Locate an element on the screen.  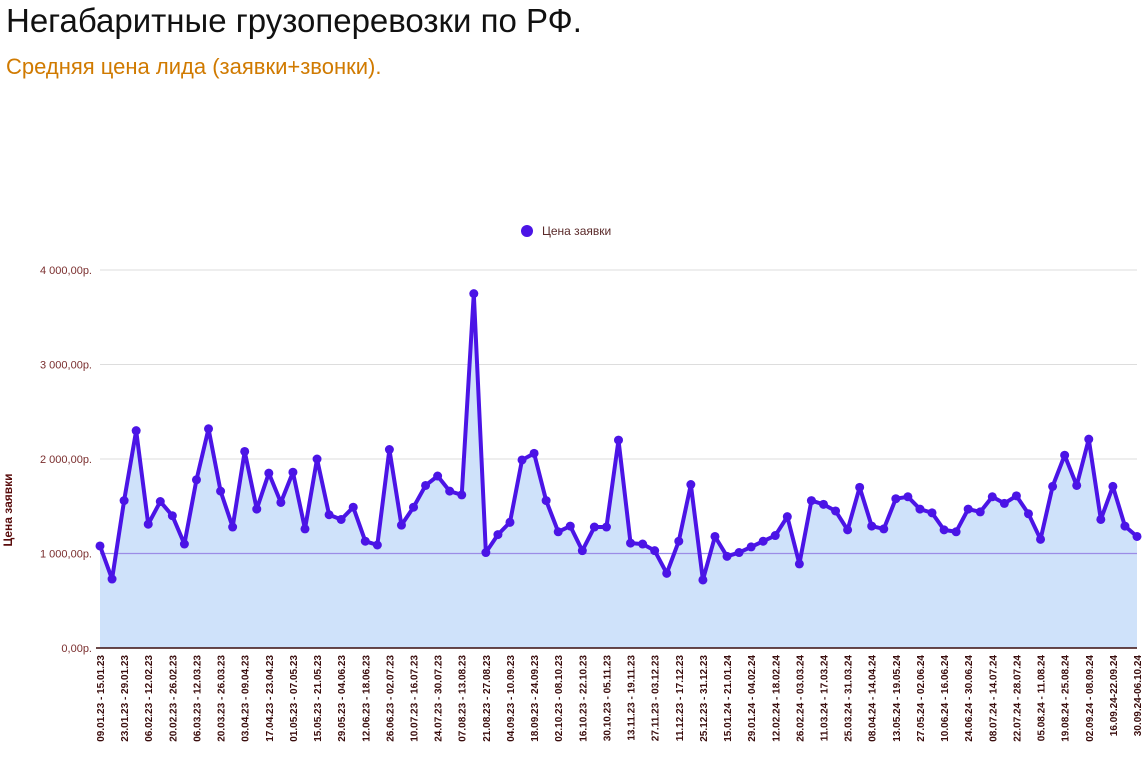
x-tick-label: 11.03.24 - 17.03.24 is located at coordinates (824, 698).